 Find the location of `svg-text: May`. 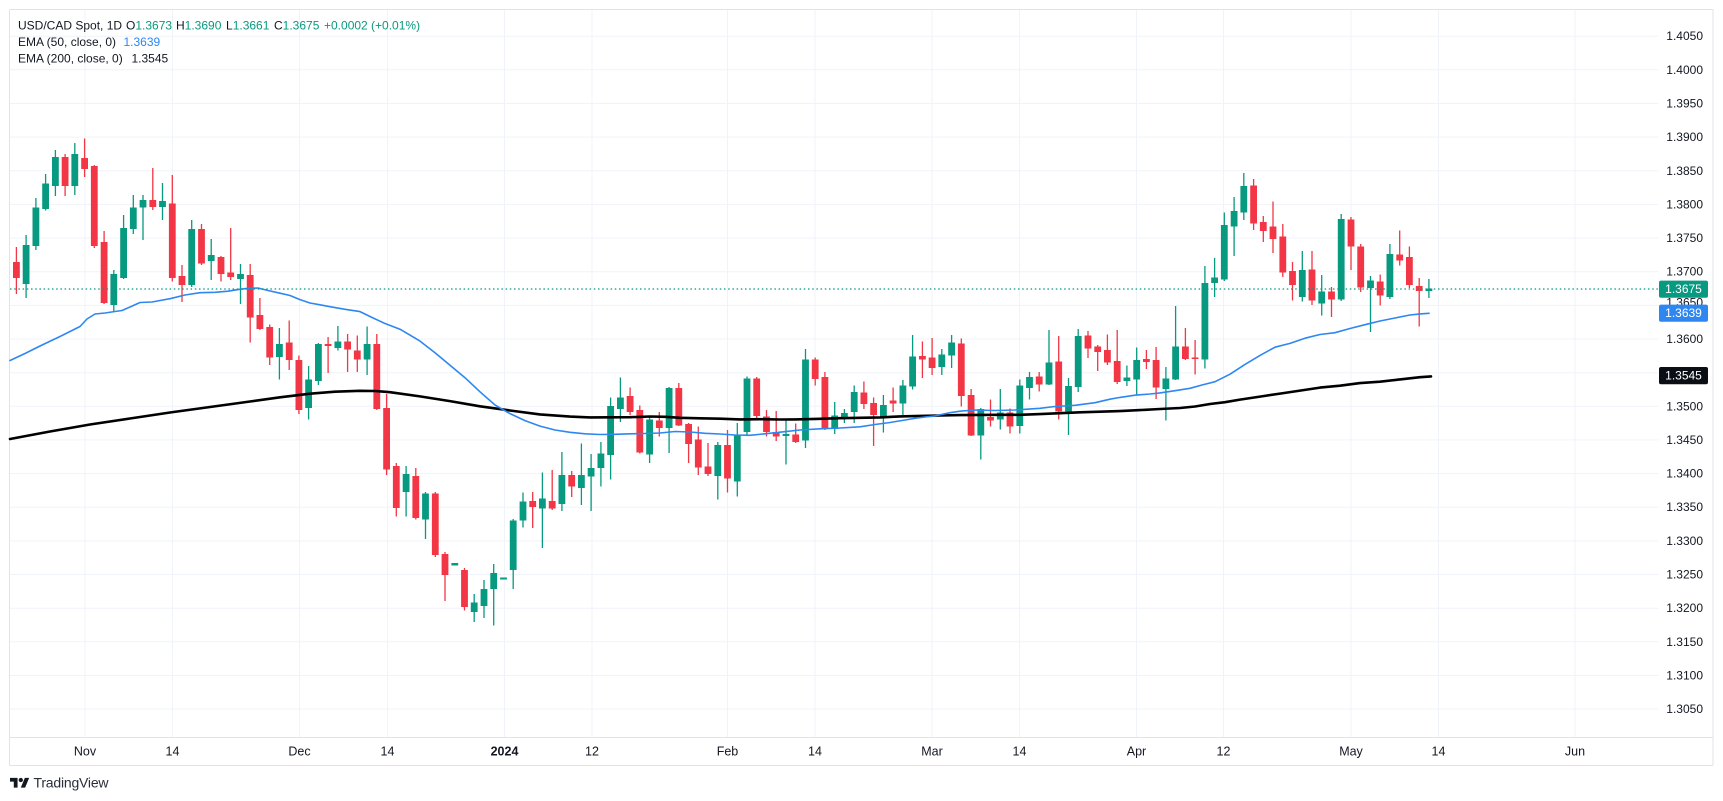

svg-text: May is located at coordinates (1351, 752).